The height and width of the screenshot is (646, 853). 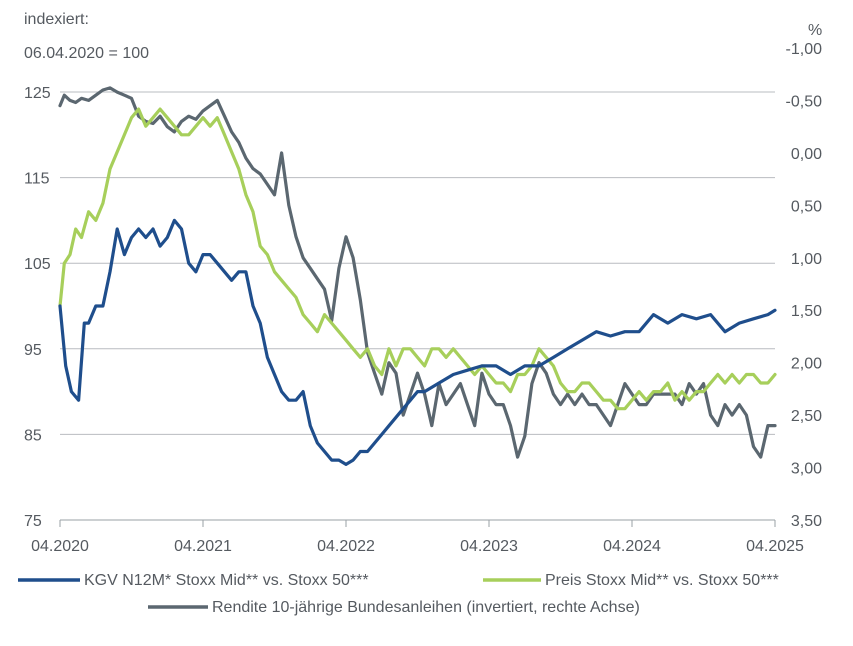 What do you see at coordinates (203, 546) in the screenshot?
I see `x-tick-label: 04.2021` at bounding box center [203, 546].